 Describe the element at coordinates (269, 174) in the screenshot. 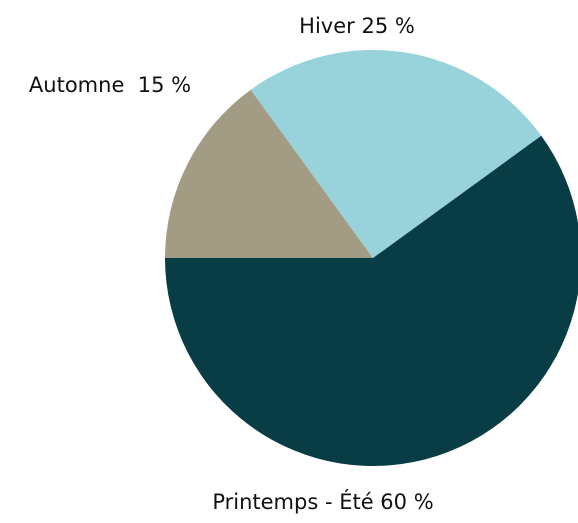

I see `pie-slice` at that location.